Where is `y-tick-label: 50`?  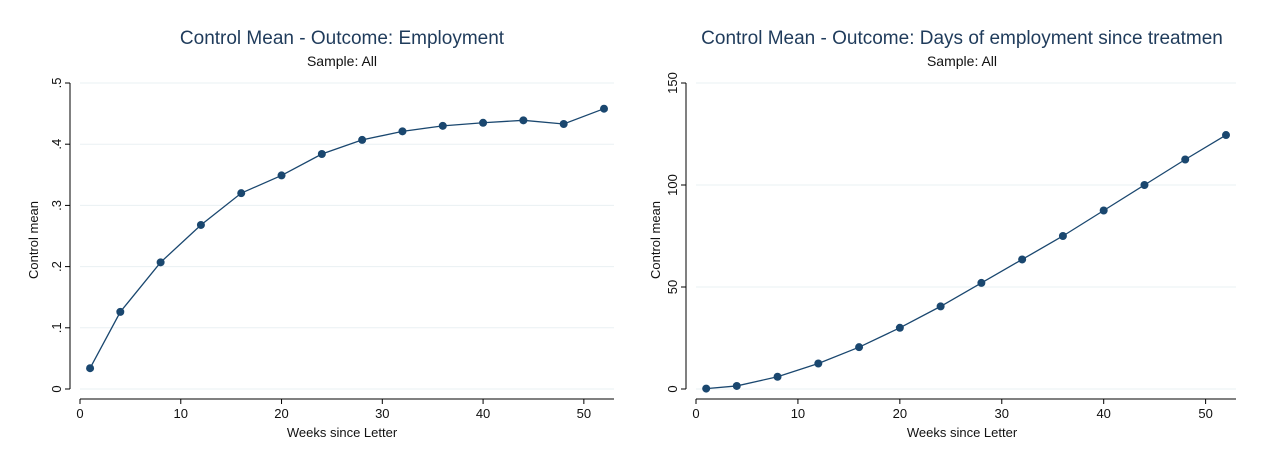 y-tick-label: 50 is located at coordinates (672, 287).